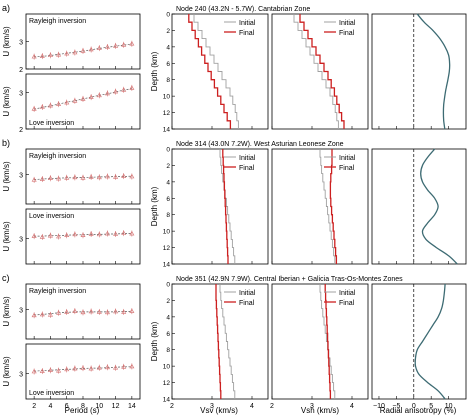 The image size is (474, 417). I want to click on period-tick-label: 12, so click(116, 406).